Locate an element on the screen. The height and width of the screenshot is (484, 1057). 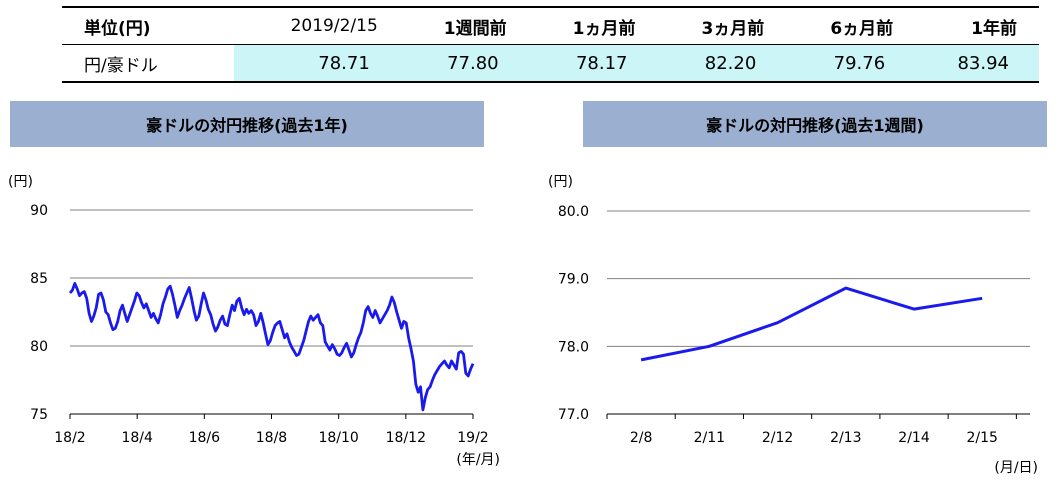
x-tick-label: 2/14 is located at coordinates (914, 438).